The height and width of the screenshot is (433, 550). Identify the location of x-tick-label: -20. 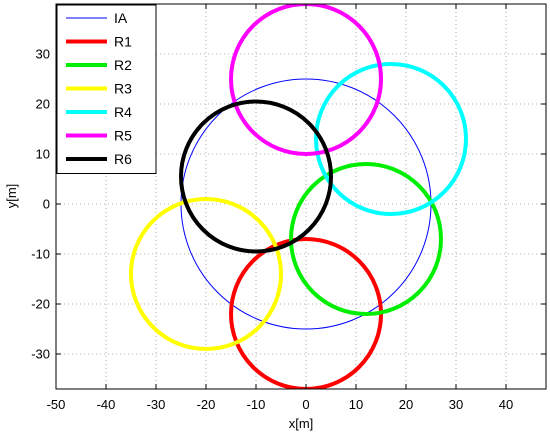
(206, 404).